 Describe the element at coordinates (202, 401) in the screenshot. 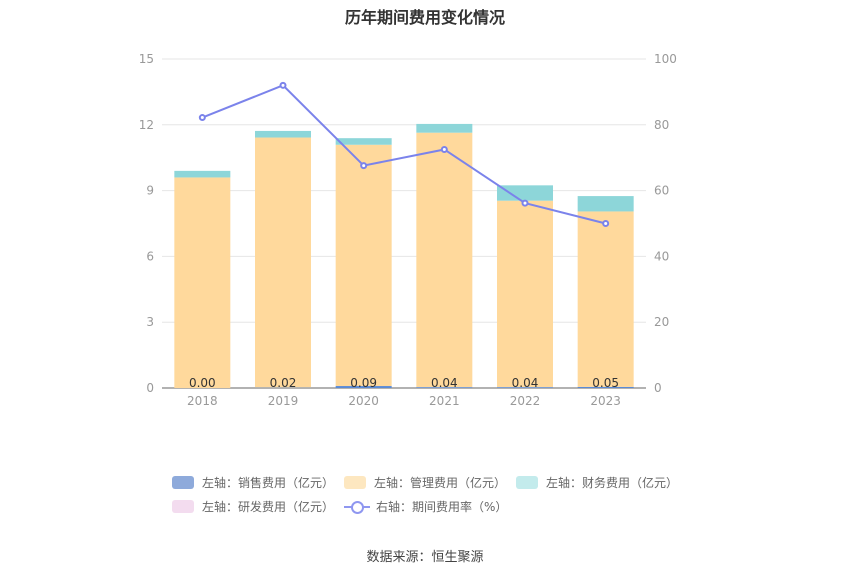

I see `x-tick-label: 2018` at that location.